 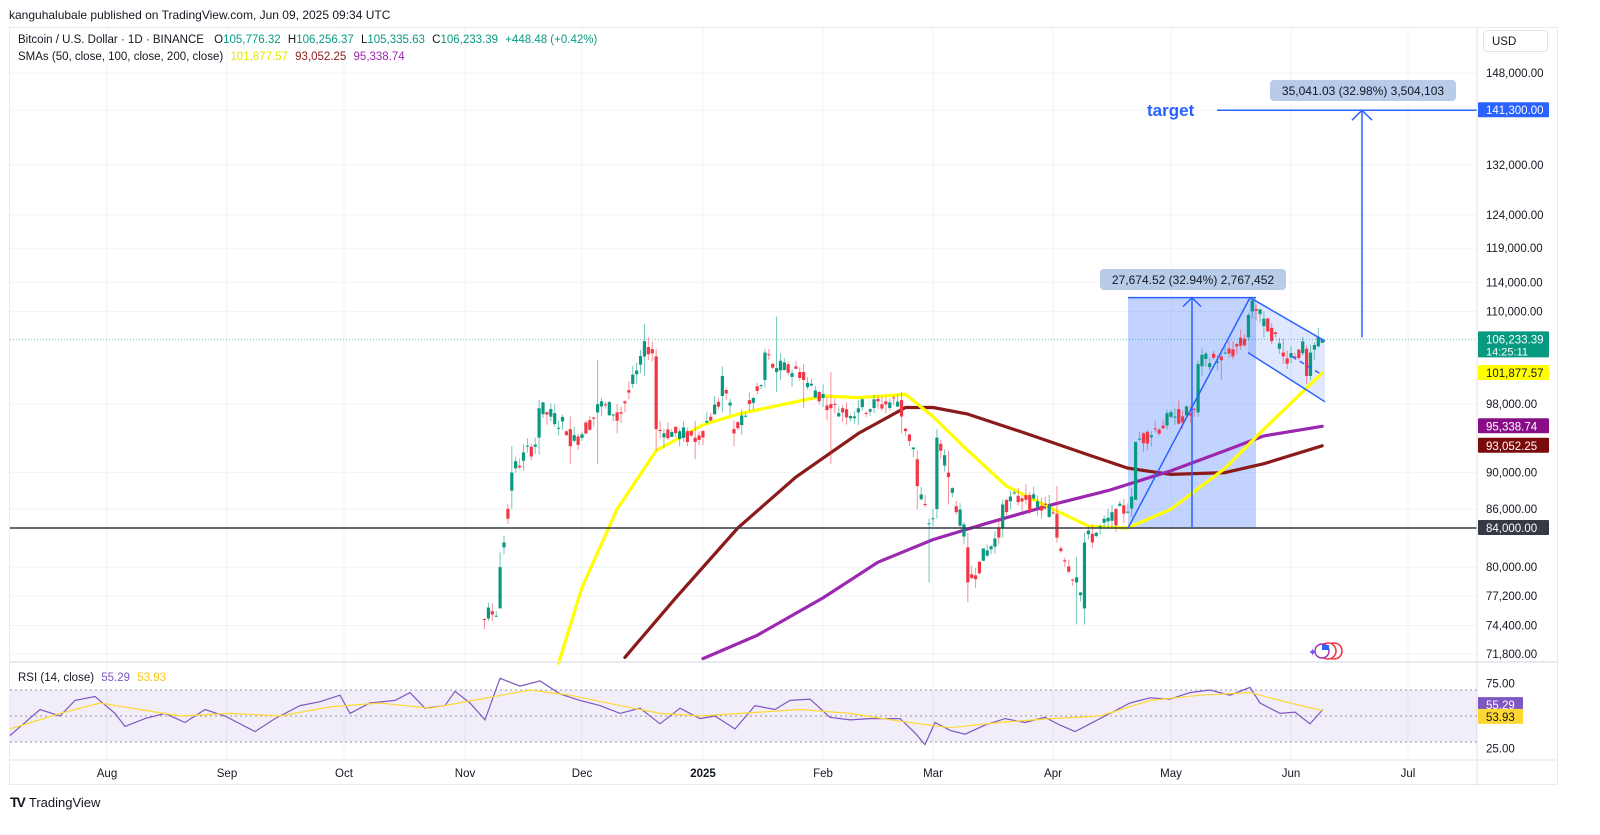 I want to click on price-tick: 80,000.00, so click(x=1511, y=568).